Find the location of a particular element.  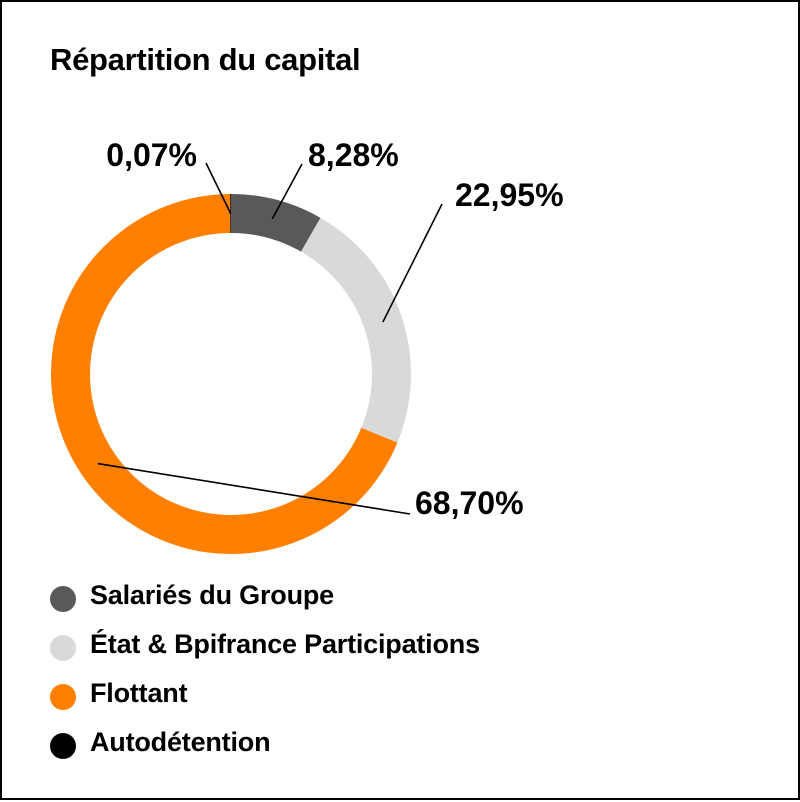

leader-line-etat-bpifrance is located at coordinates (412, 263).